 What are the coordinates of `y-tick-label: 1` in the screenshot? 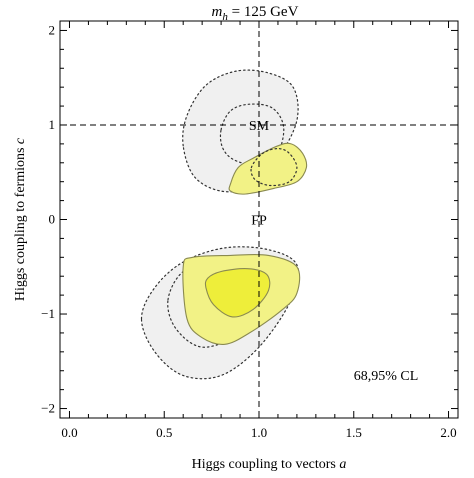 It's located at (52, 124).